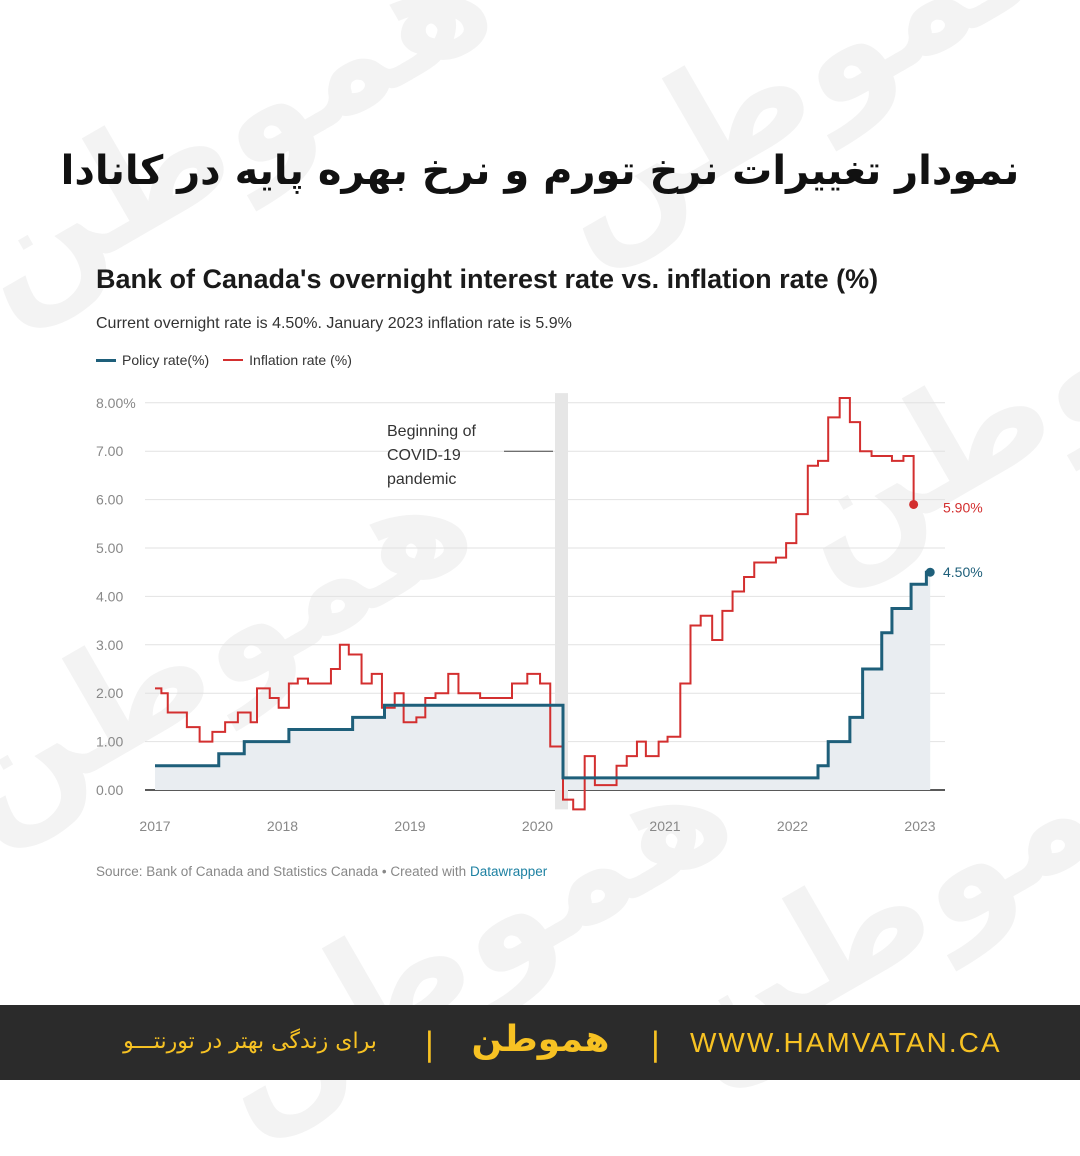  What do you see at coordinates (109, 693) in the screenshot?
I see `y-tick-label: 2.00` at bounding box center [109, 693].